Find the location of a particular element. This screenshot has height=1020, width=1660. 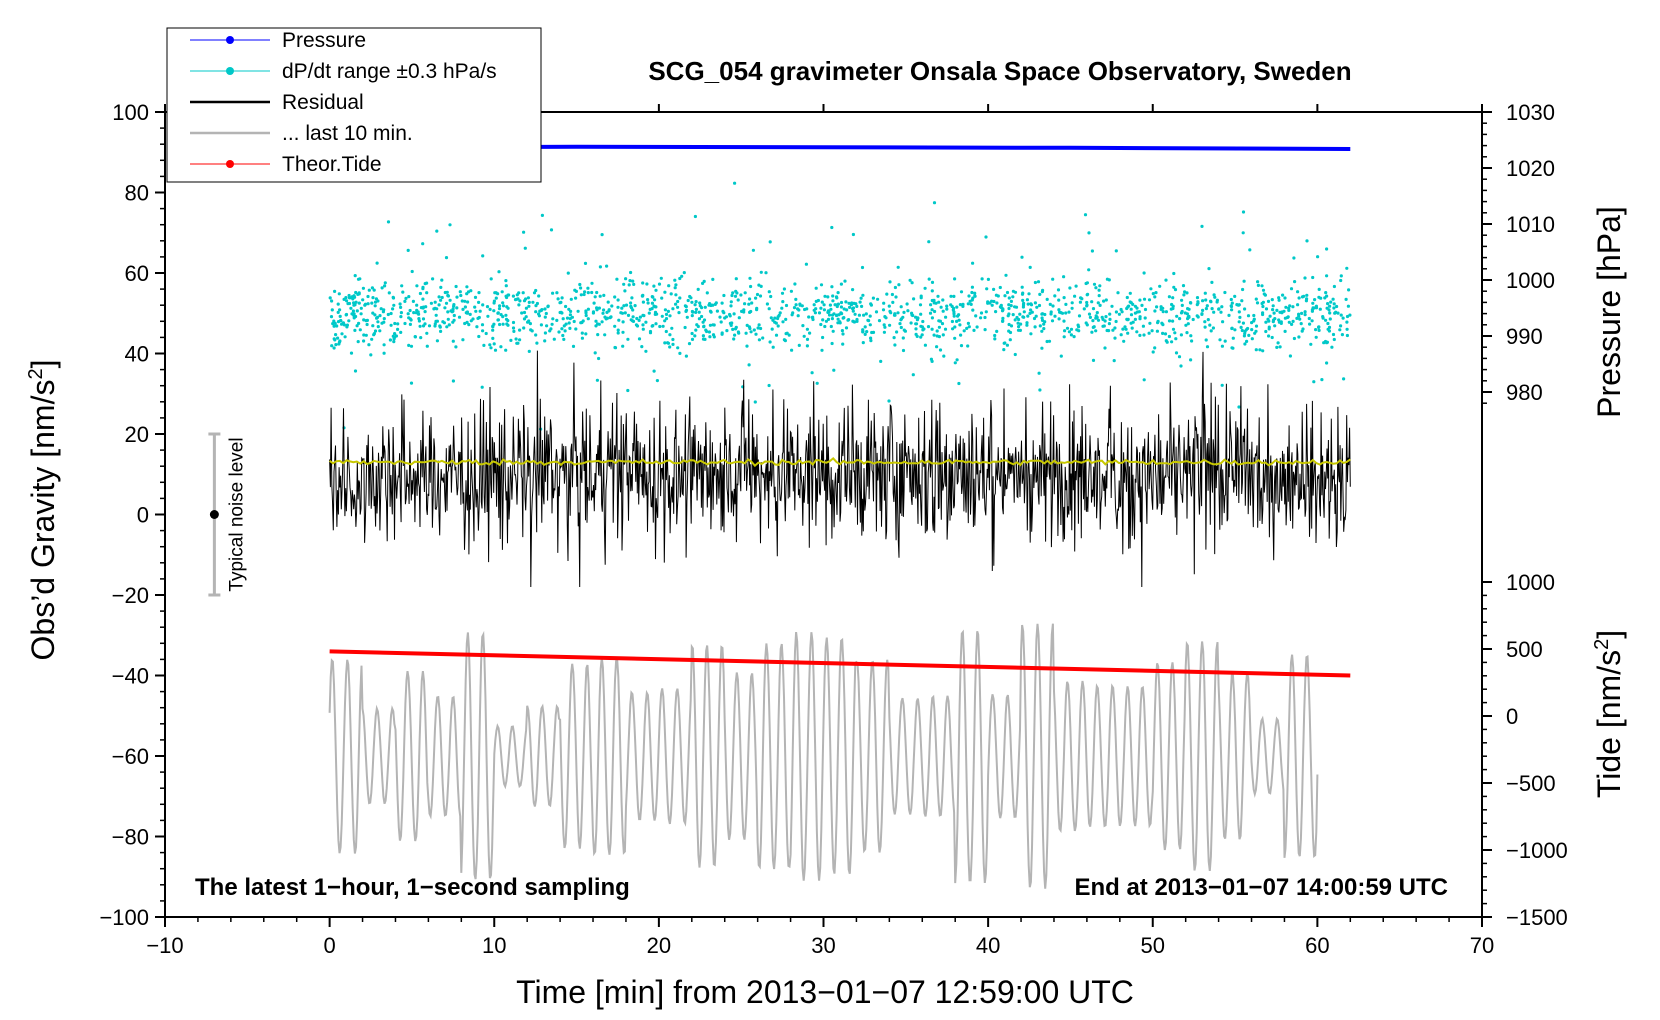

x-tick-label: 30 is located at coordinates (823, 945).